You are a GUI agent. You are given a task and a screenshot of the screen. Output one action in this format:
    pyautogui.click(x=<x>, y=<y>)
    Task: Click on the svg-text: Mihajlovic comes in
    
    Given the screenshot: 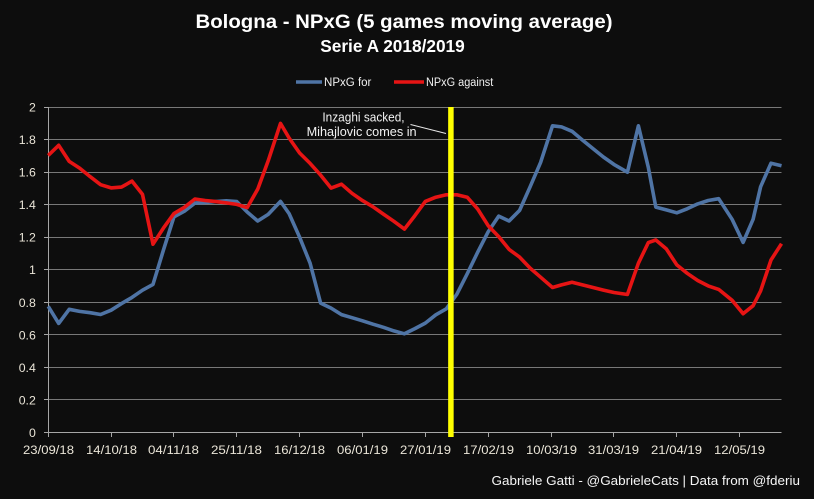 What is the action you would take?
    pyautogui.click(x=362, y=132)
    